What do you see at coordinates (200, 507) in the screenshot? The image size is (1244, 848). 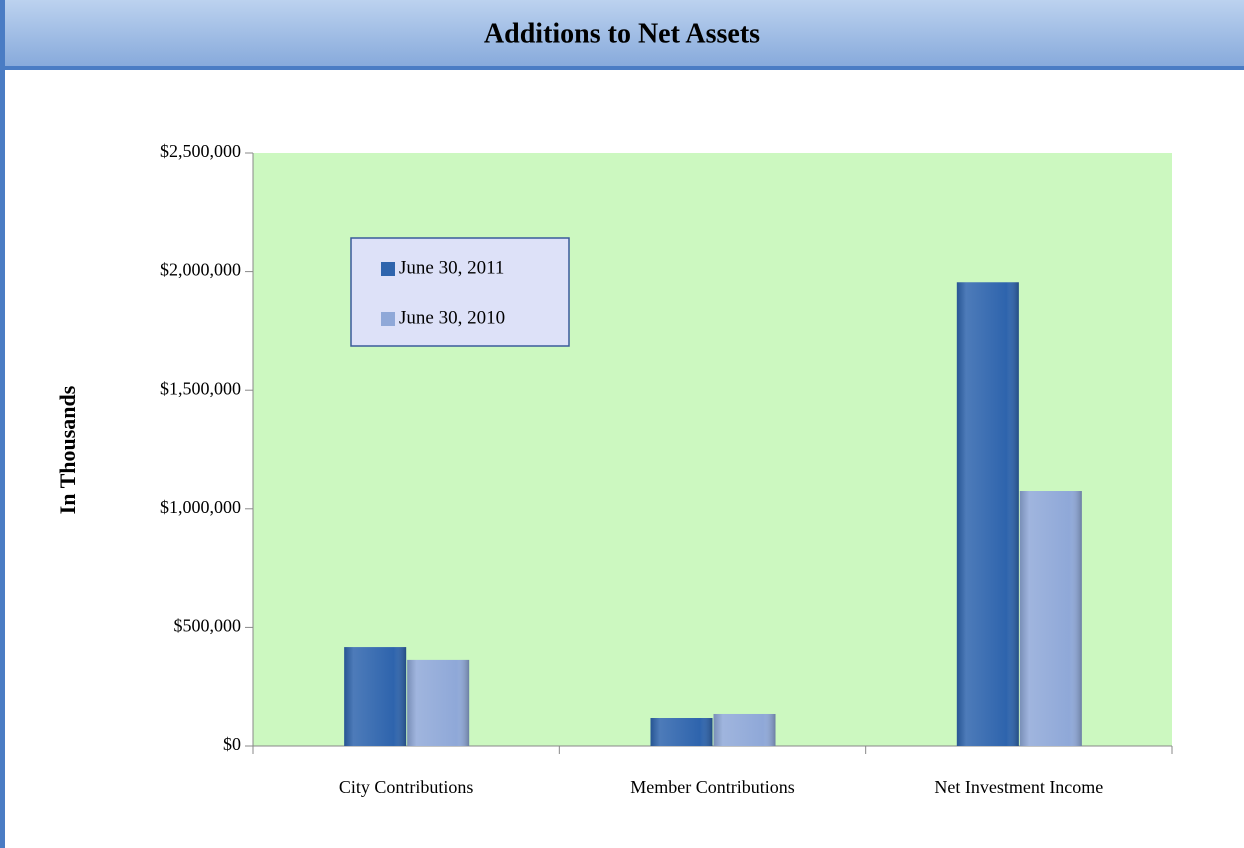 I see `y-tick-label: $1,000,000` at bounding box center [200, 507].